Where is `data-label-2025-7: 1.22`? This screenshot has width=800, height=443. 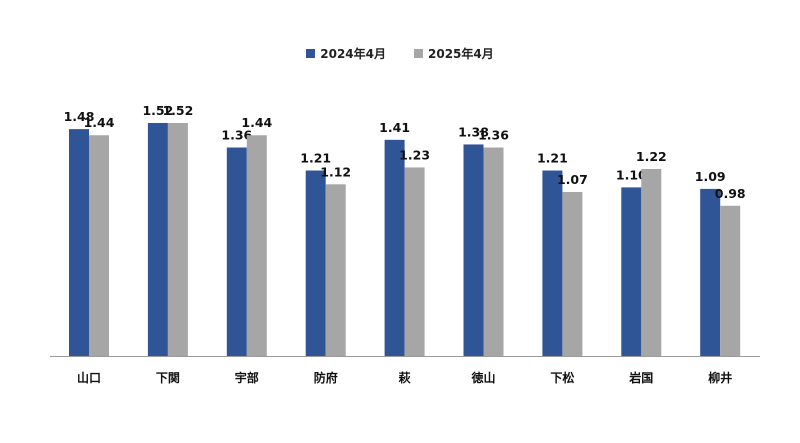
data-label-2025-7: 1.22 is located at coordinates (651, 156).